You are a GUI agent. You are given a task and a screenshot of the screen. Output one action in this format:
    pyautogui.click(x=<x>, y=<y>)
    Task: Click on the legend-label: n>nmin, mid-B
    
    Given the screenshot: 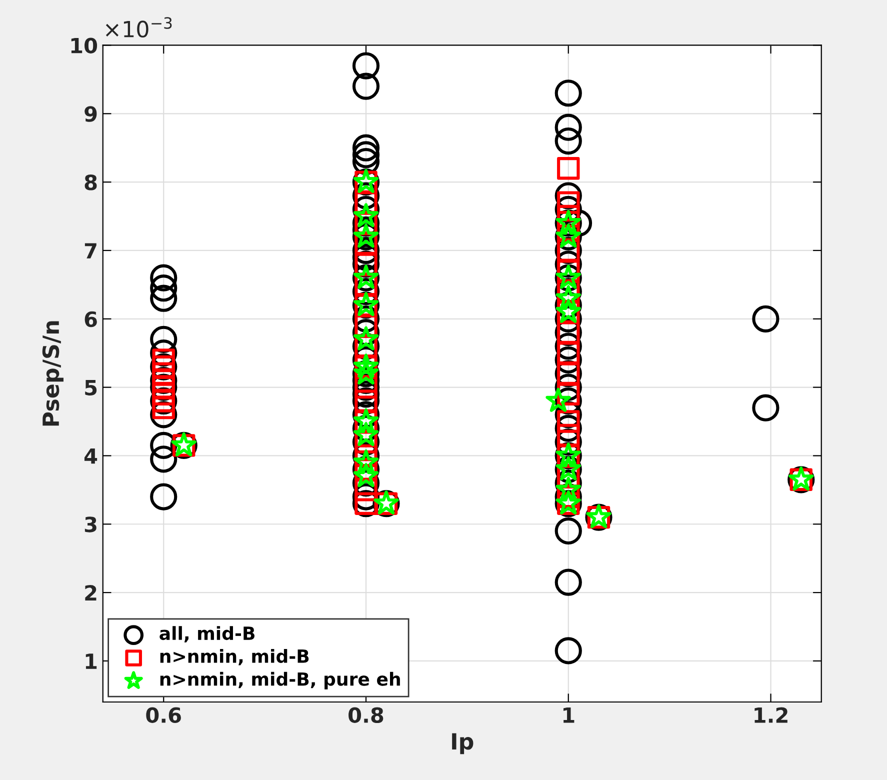 What is the action you would take?
    pyautogui.click(x=234, y=657)
    